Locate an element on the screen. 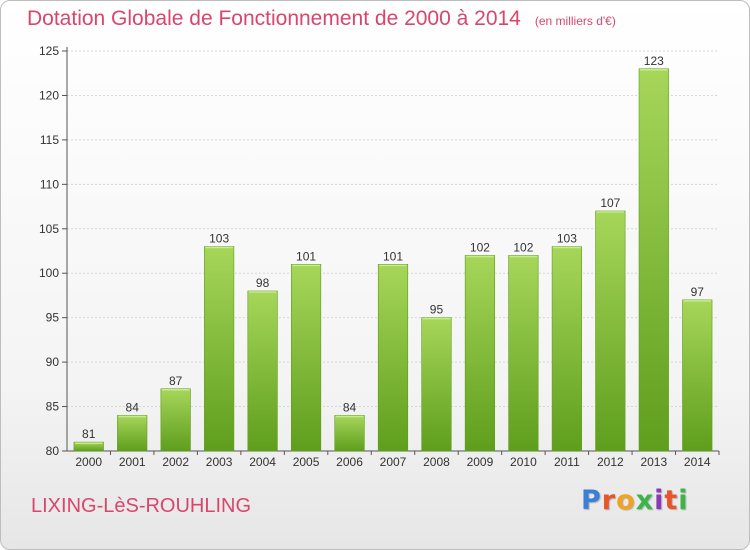  x-tick-label-2000: 2000 is located at coordinates (88, 462).